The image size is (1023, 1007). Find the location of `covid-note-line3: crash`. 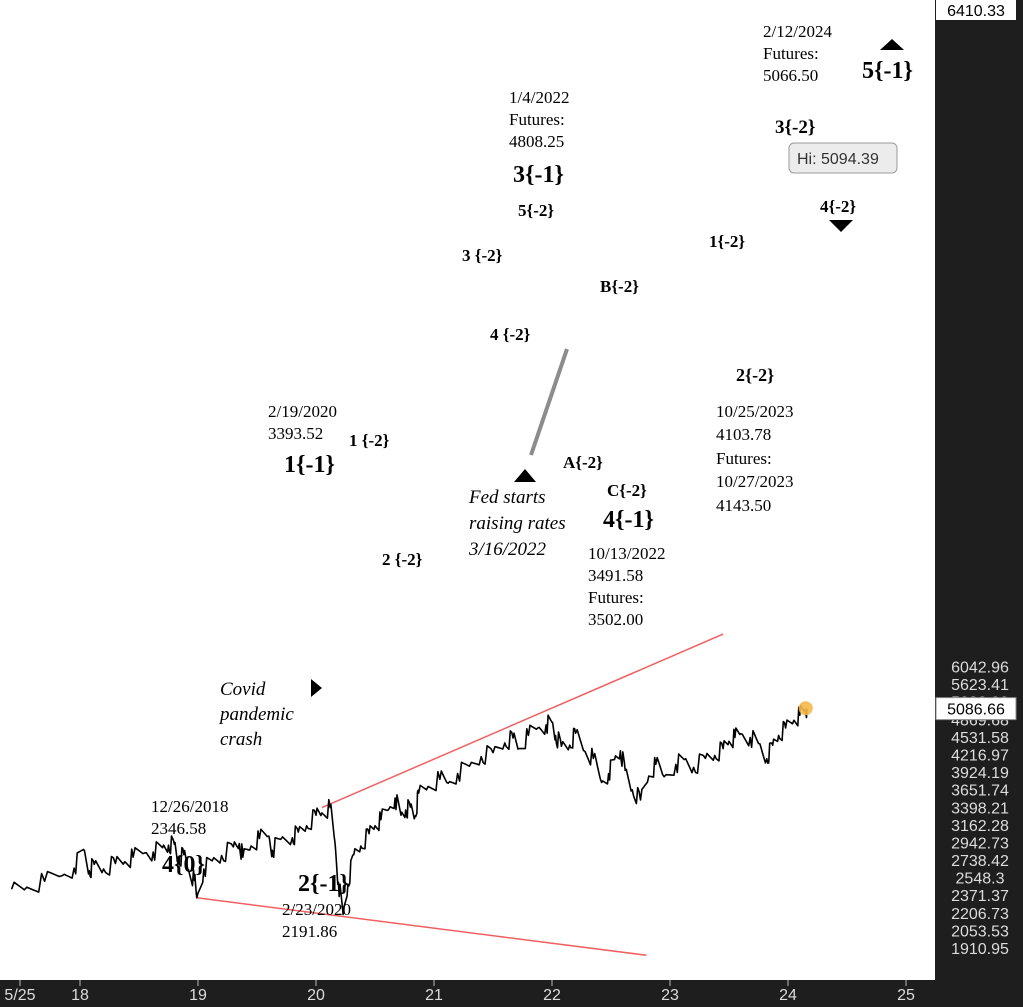

covid-note-line3: crash is located at coordinates (241, 739).